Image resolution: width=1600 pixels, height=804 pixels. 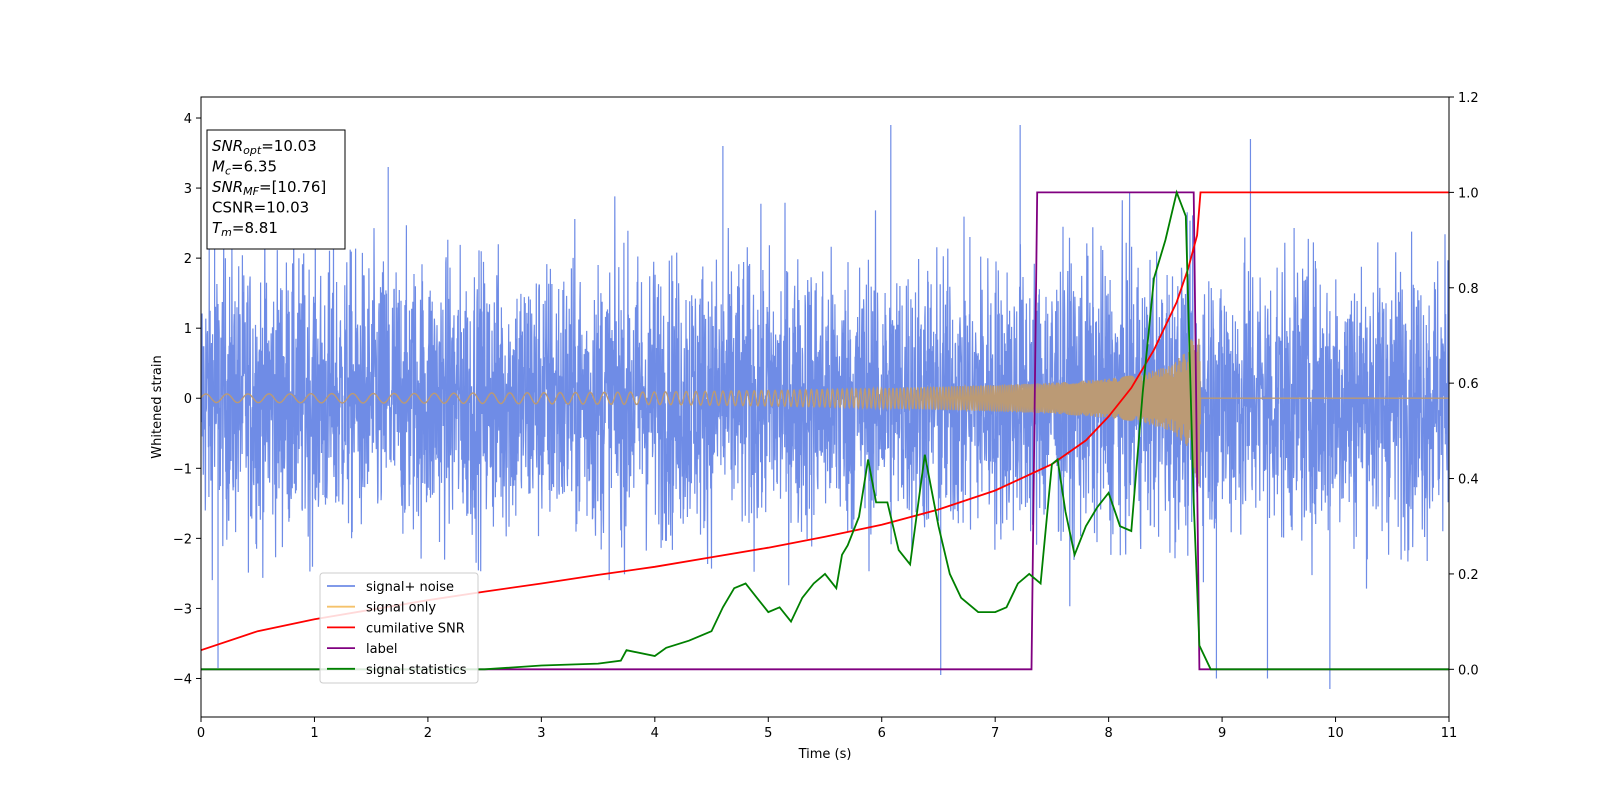 What do you see at coordinates (1468, 193) in the screenshot?
I see `y-right-tick-label: 1.0` at bounding box center [1468, 193].